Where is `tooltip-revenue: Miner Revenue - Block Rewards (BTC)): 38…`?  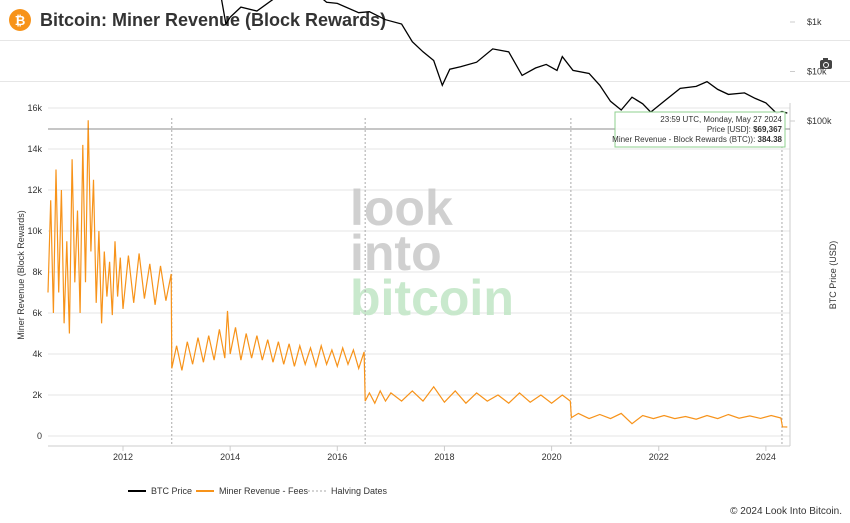
tooltip-revenue: Miner Revenue - Block Rewards (BTC)): 38… is located at coordinates (697, 139).